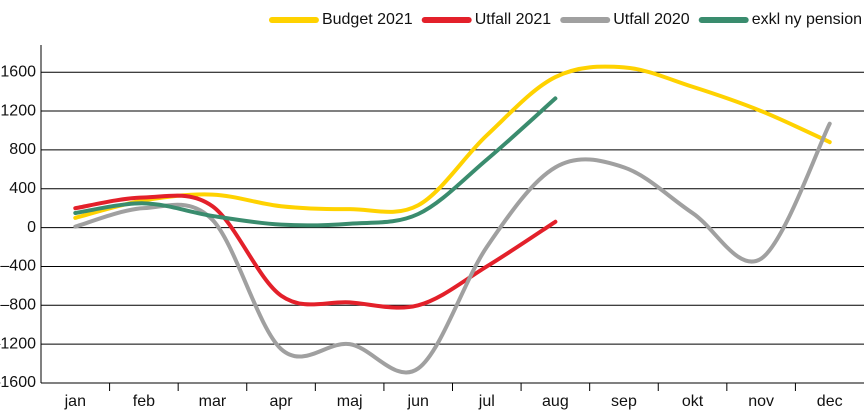 The width and height of the screenshot is (864, 412). What do you see at coordinates (18, 343) in the screenshot?
I see `y-tick-label: –1200` at bounding box center [18, 343].